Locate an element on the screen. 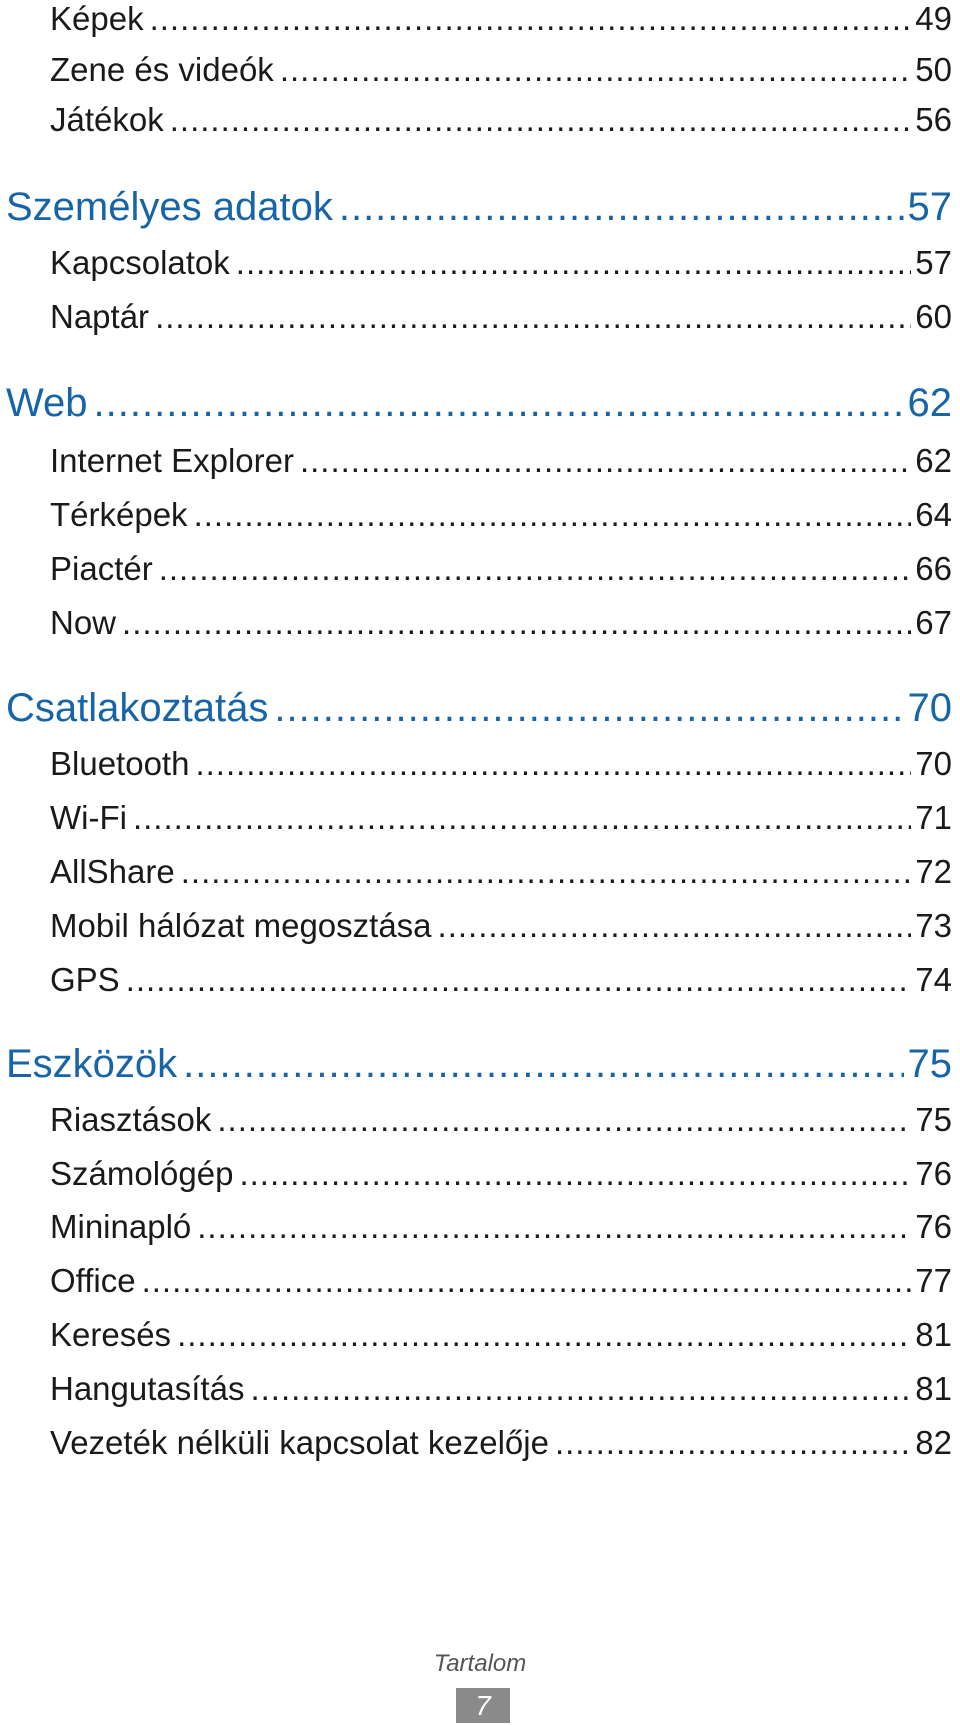 This screenshot has width=960, height=1725. toc-entry-page: 67 is located at coordinates (933, 622).